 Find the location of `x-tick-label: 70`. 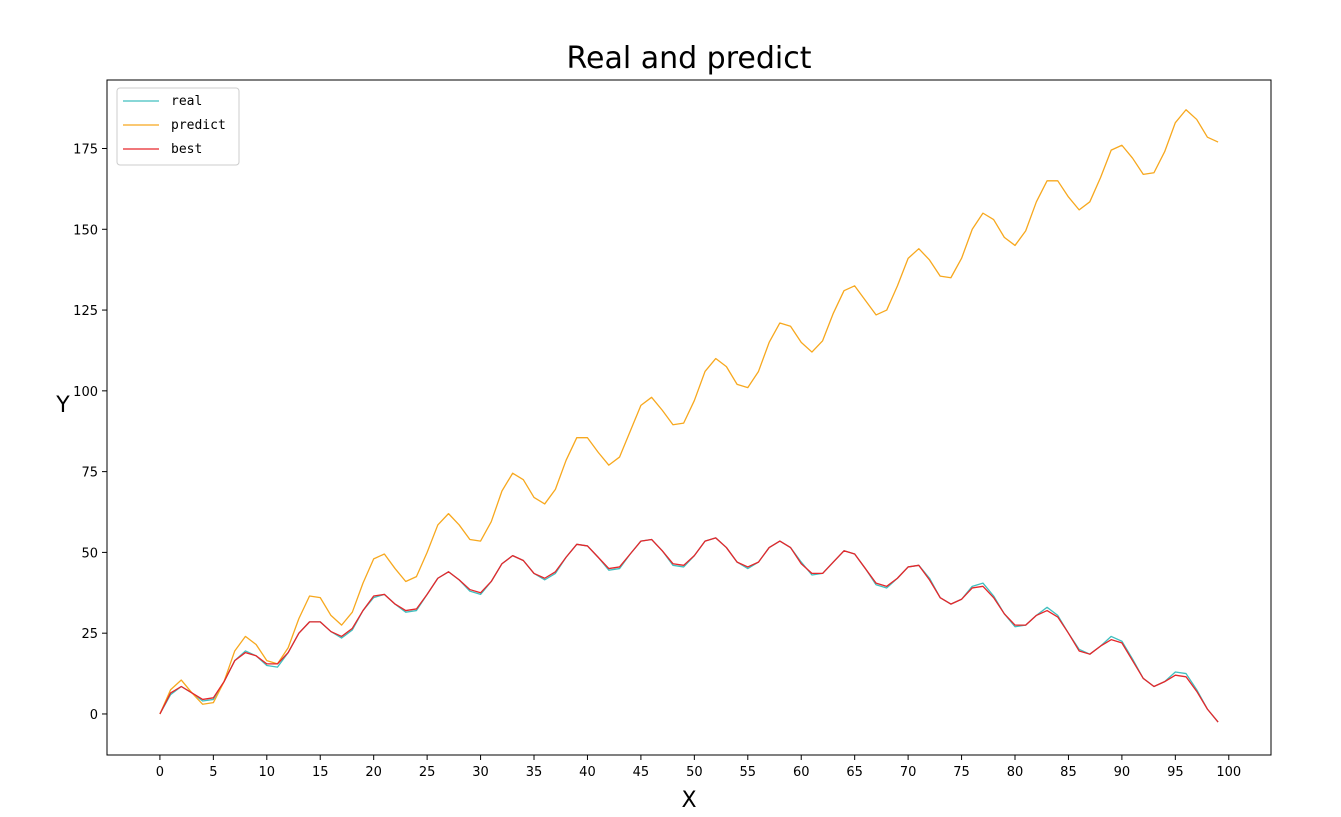

x-tick-label: 70 is located at coordinates (908, 772).